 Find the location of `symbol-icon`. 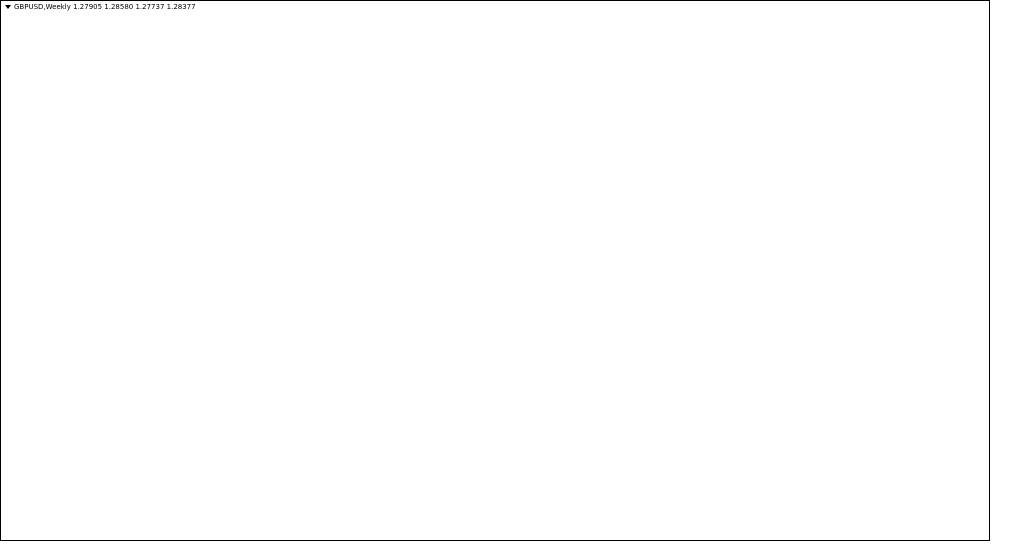

symbol-icon is located at coordinates (8, 7).